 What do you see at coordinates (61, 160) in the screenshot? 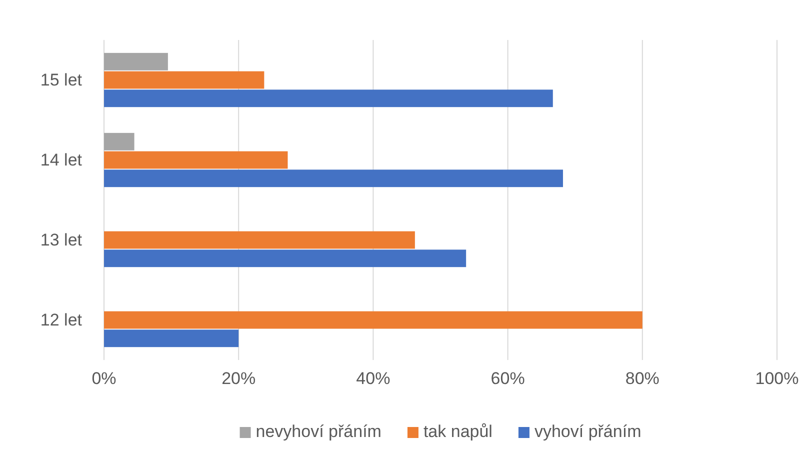
I see `y-tick-label: 14 let` at bounding box center [61, 160].